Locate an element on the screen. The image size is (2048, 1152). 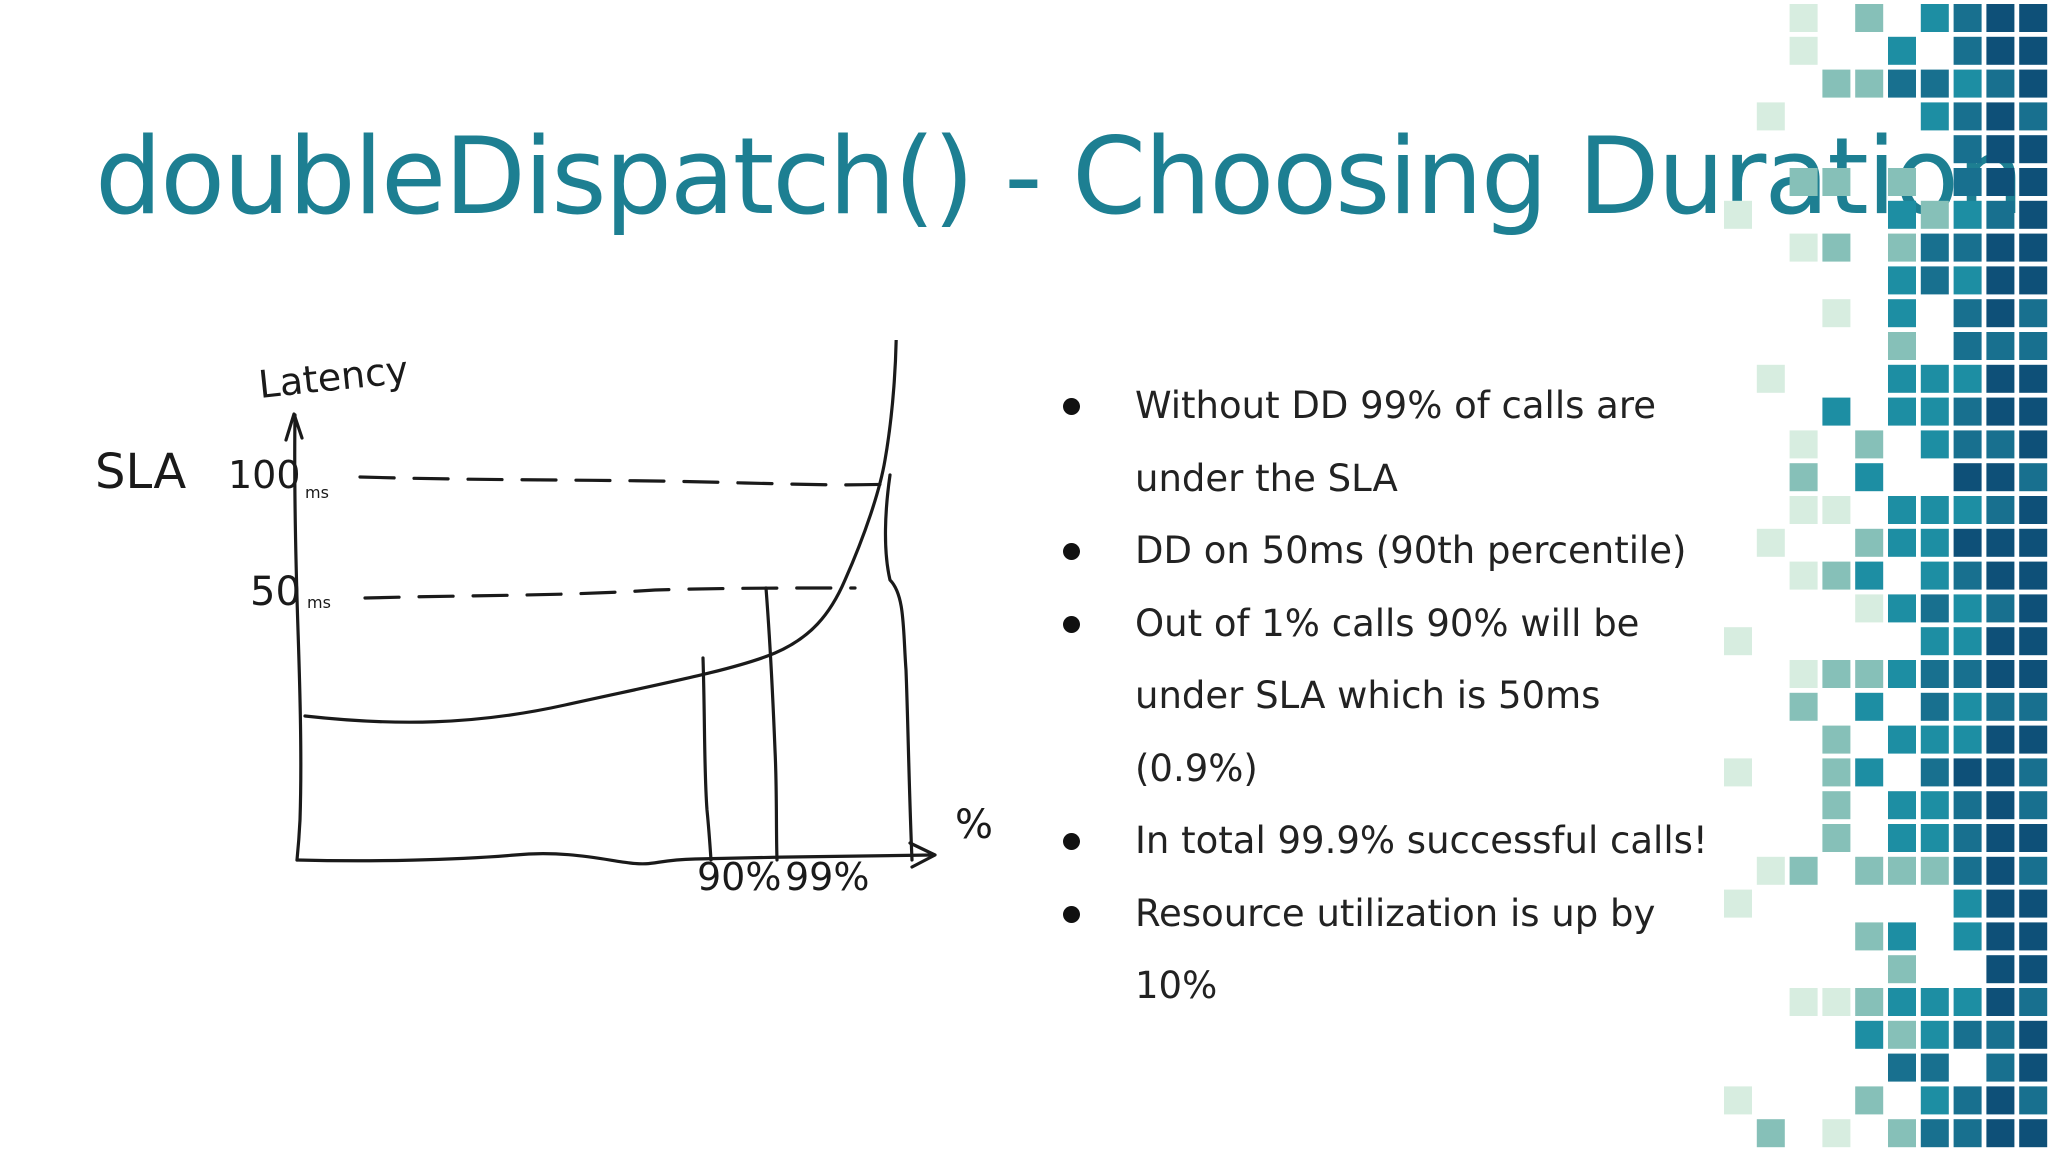
bullet-text: DD on 50ms (90th percentile) is located at coordinates (1411, 550).